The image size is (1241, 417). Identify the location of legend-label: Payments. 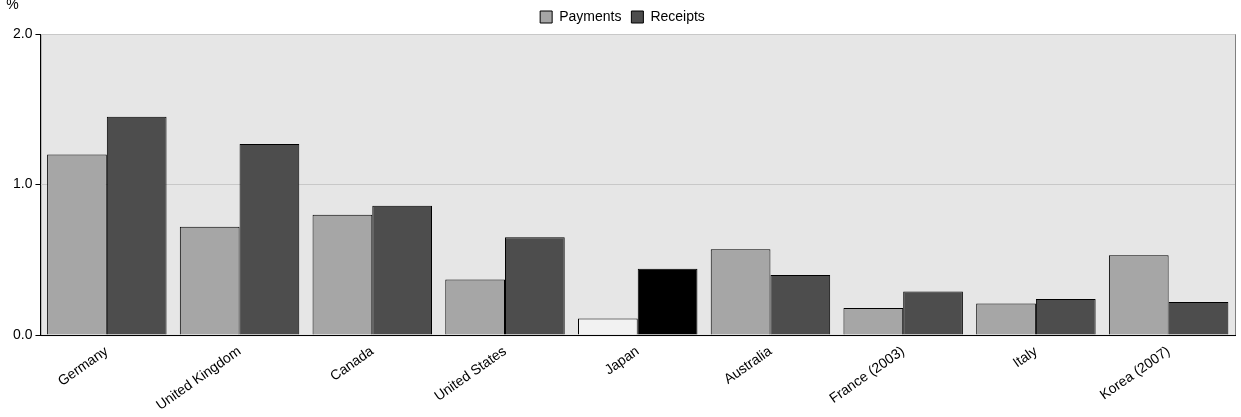
(590, 15).